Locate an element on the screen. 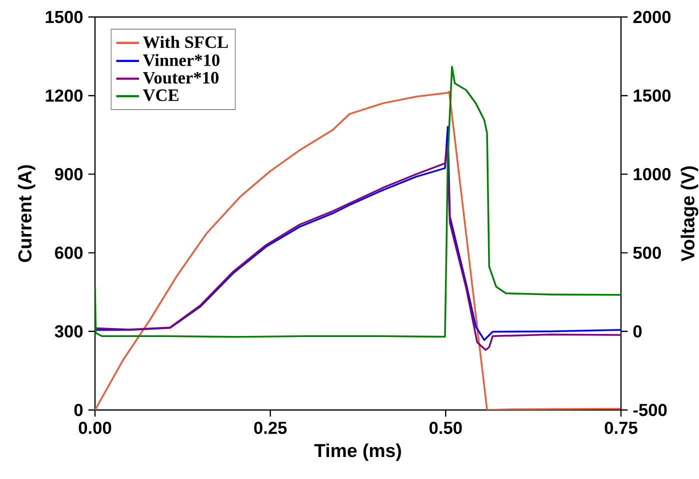 This screenshot has height=479, width=699. y2-tick-label: 1500 is located at coordinates (652, 95).